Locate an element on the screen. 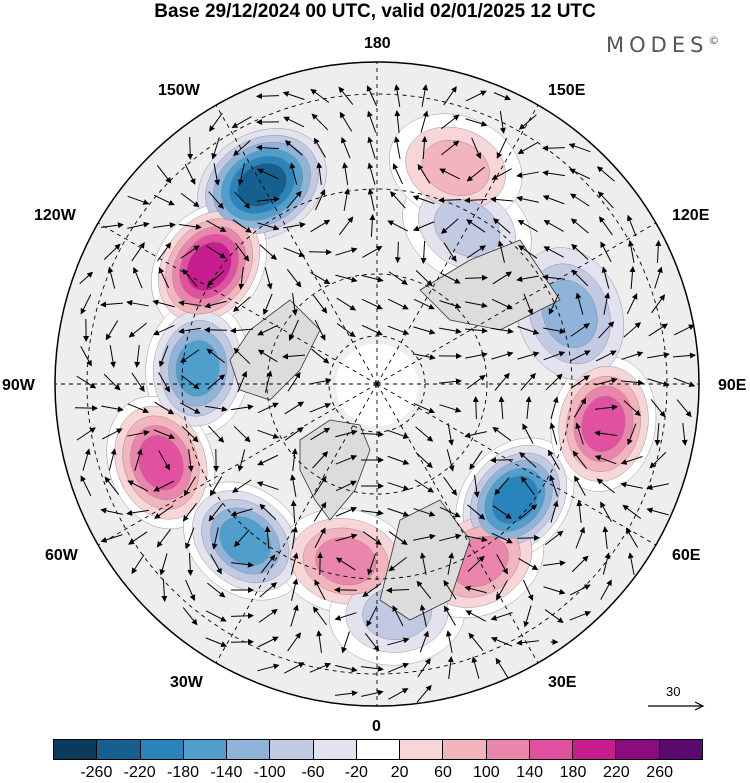 The height and width of the screenshot is (783, 750). colorbar-tick-label: 220 is located at coordinates (616, 772).